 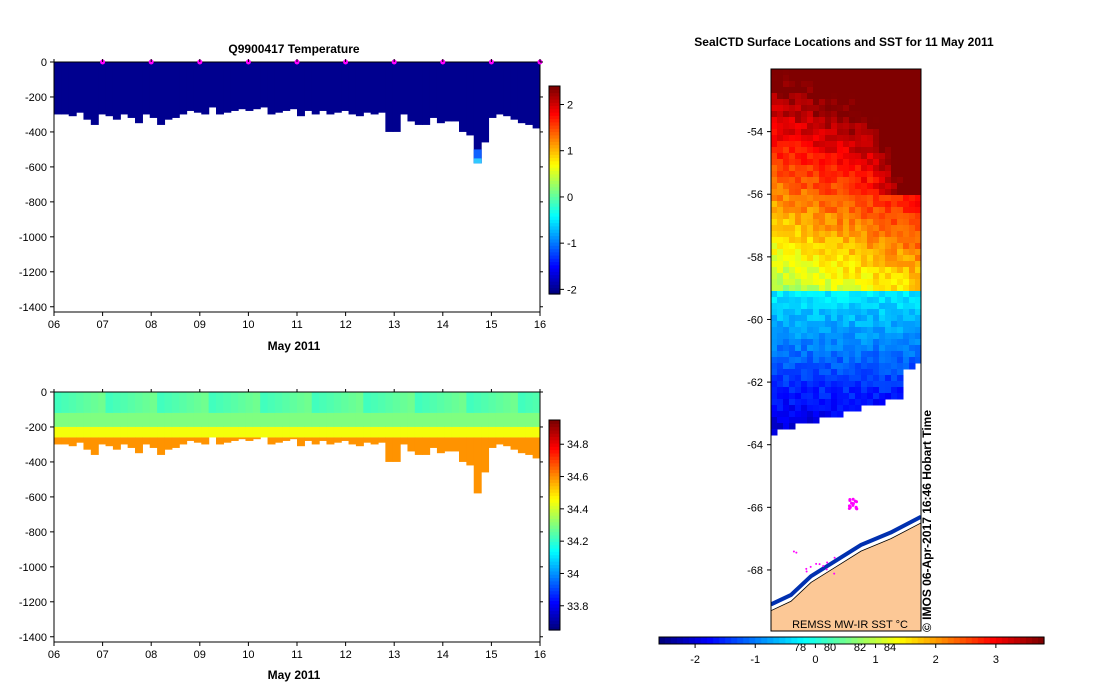 What do you see at coordinates (759, 352) in the screenshot?
I see `sst-map-latitude-axis: -54-56-58-60-62-64-66-68` at bounding box center [759, 352].